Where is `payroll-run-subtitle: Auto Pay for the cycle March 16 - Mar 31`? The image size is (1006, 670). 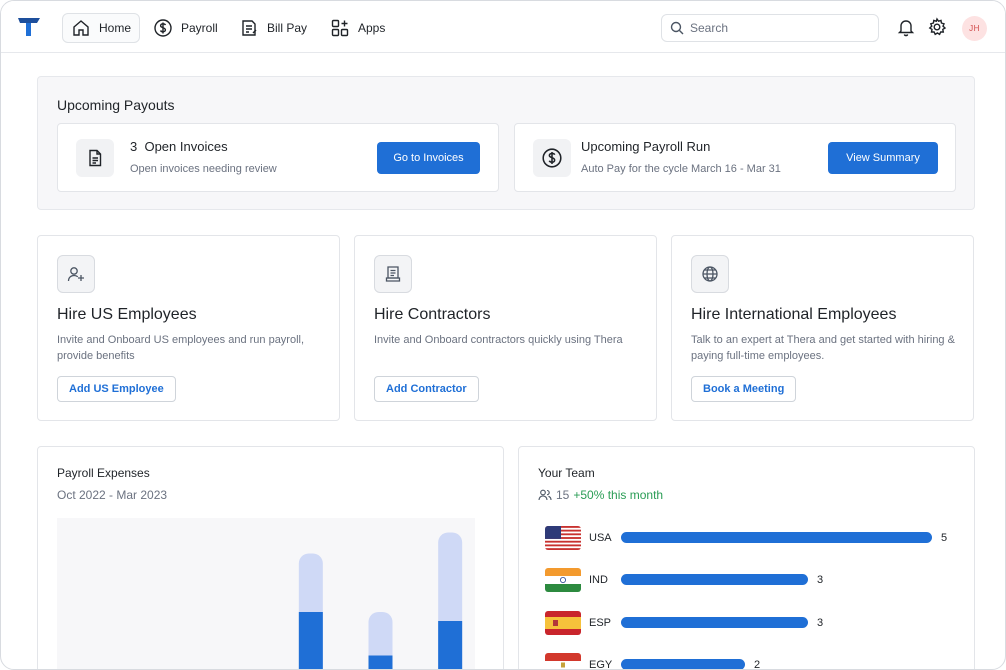 payroll-run-subtitle: Auto Pay for the cycle March 16 - Mar 31 is located at coordinates (681, 169).